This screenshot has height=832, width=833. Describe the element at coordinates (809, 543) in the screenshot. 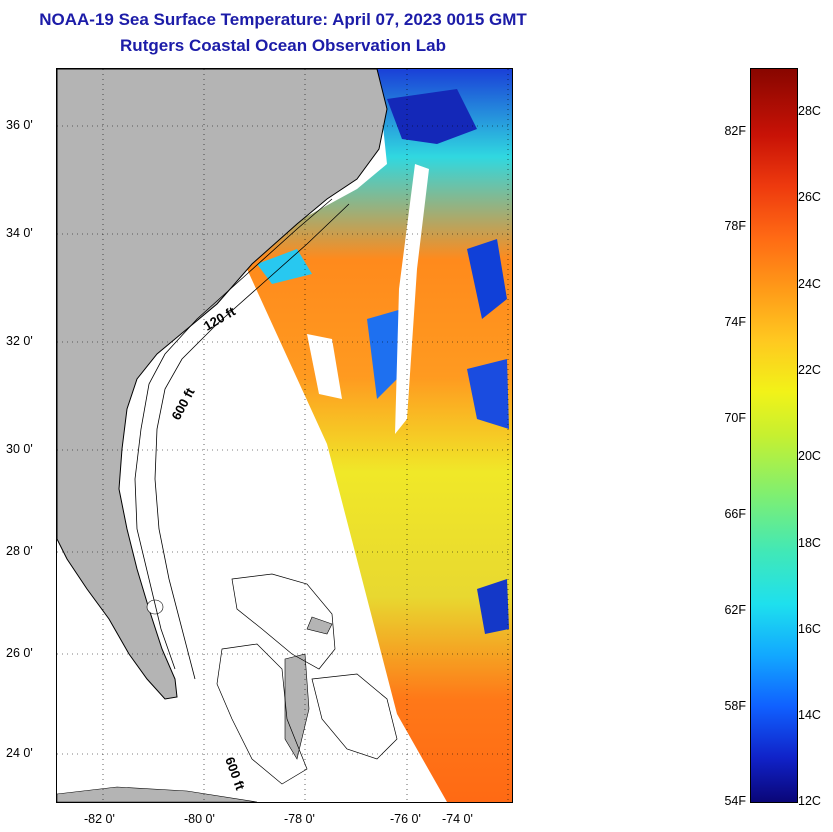

I see `colorbar-c-label: 18C` at that location.